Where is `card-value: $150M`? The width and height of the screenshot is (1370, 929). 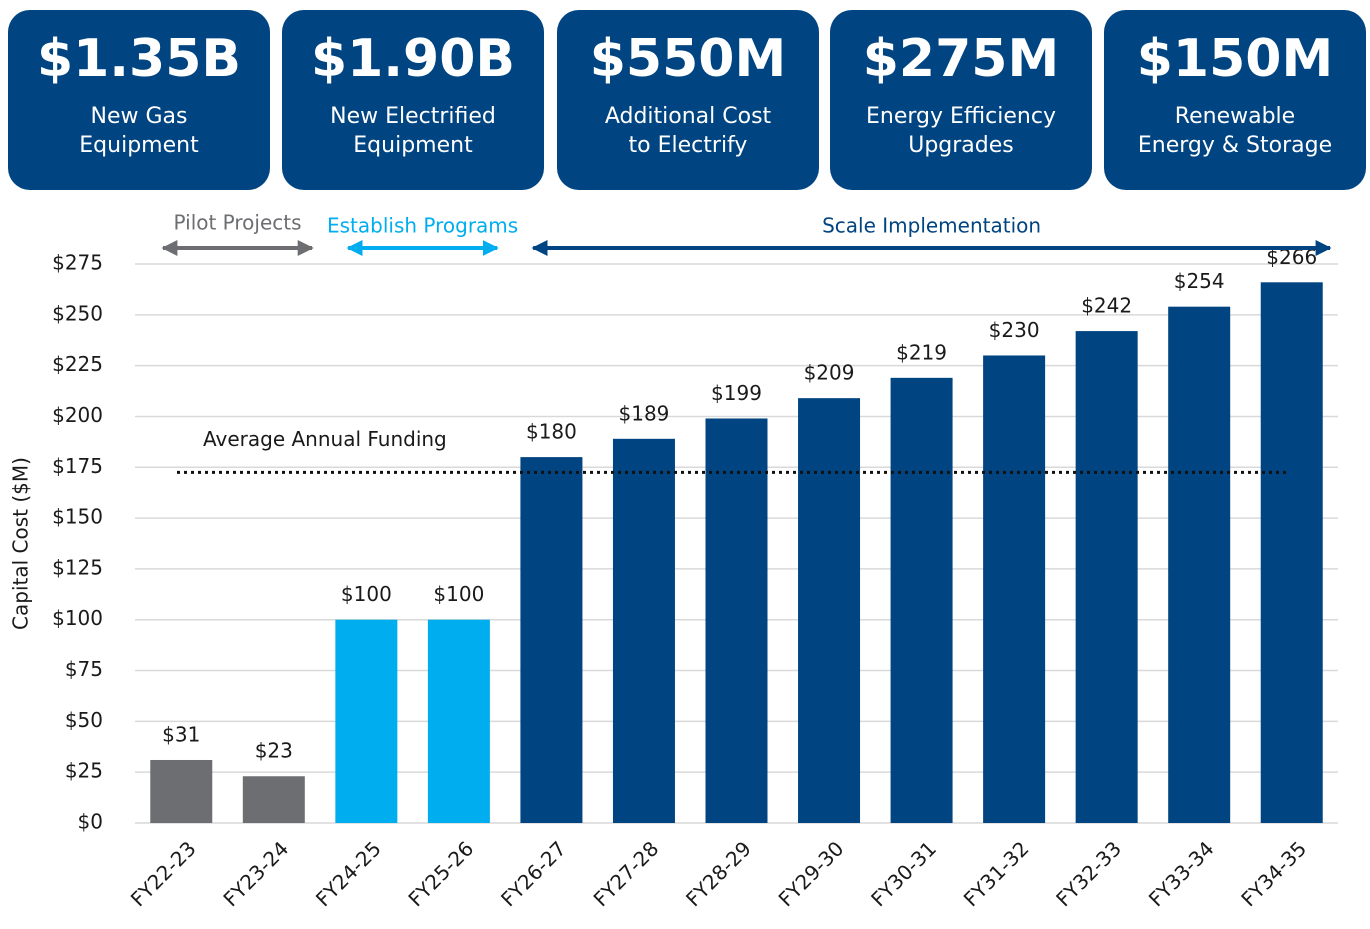 card-value: $150M is located at coordinates (1235, 59).